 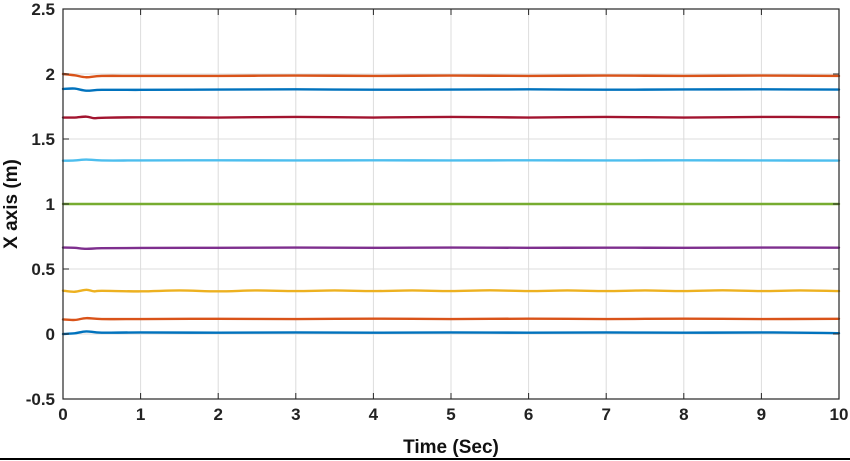 What do you see at coordinates (40, 204) in the screenshot?
I see `y-tick-labels: -0.5 0 0.5 1 1.5 2 2.5` at bounding box center [40, 204].